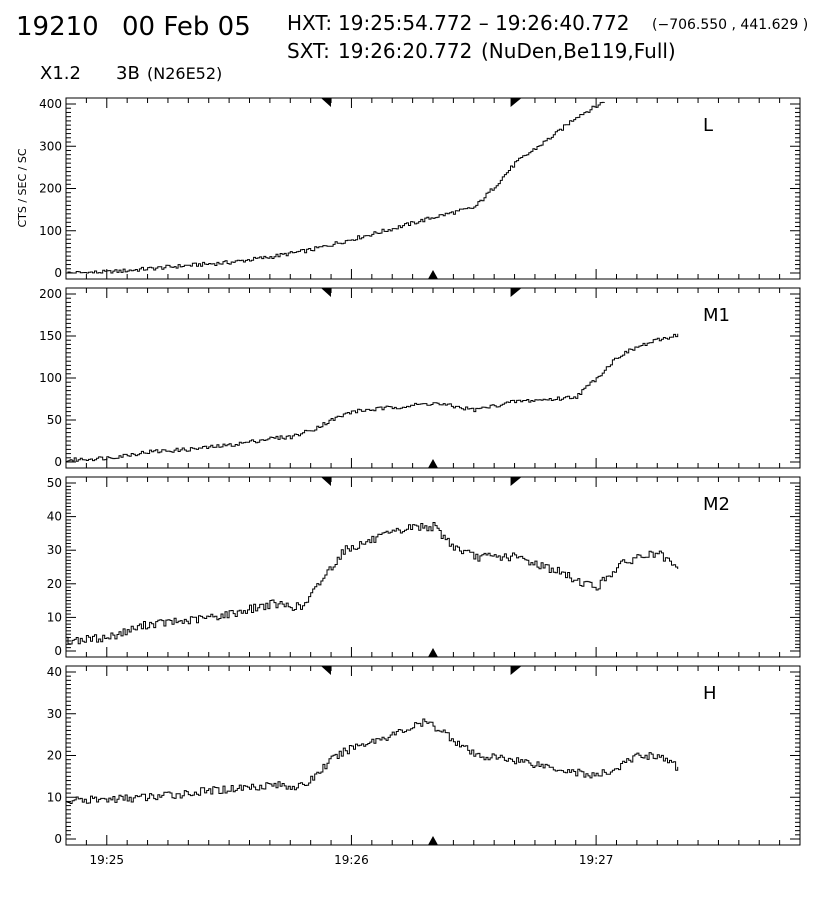 This screenshot has width=816, height=900. Describe the element at coordinates (710, 693) in the screenshot. I see `panel-label: H` at that location.